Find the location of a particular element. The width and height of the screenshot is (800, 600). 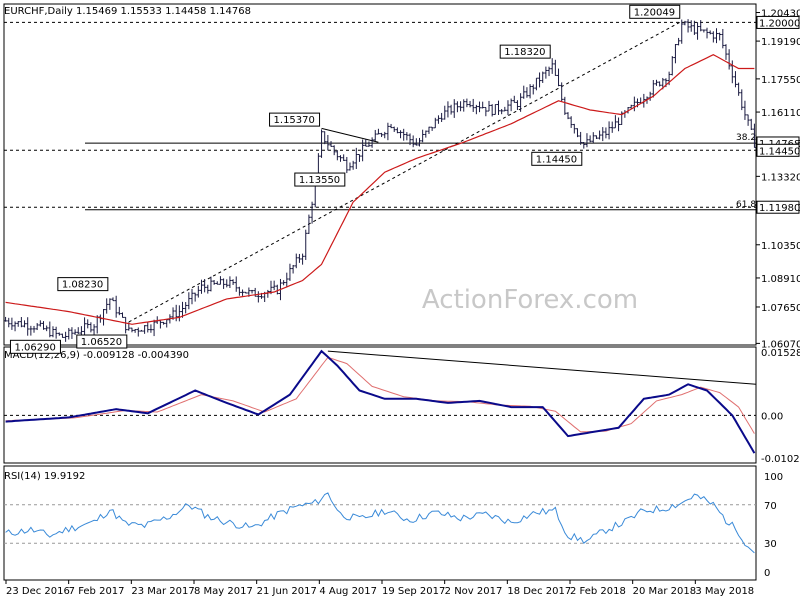

x-tick-label: 21 Jun 2017 is located at coordinates (287, 591).